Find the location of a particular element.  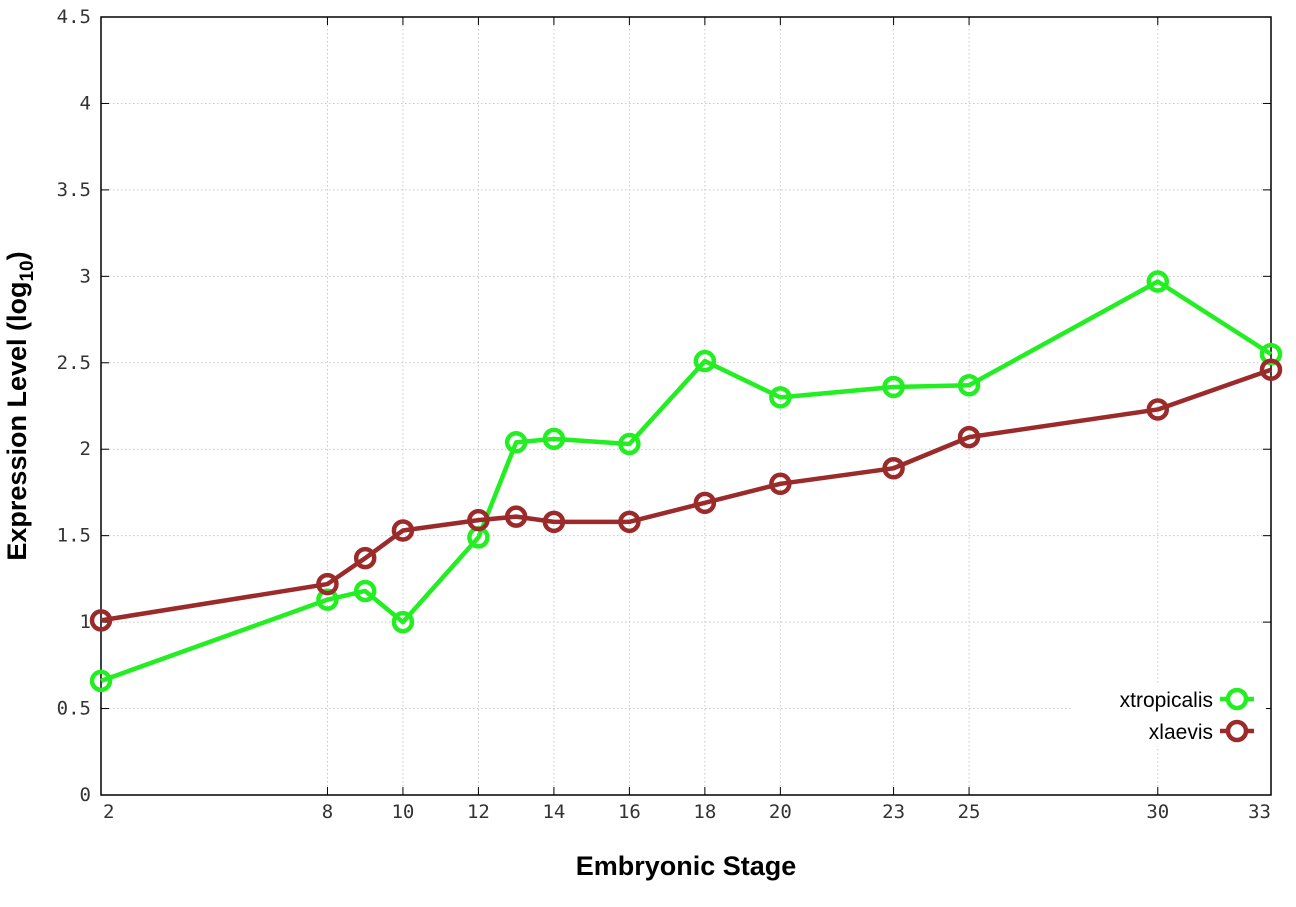

legend-marker-xtropicalis is located at coordinates (1237, 699).